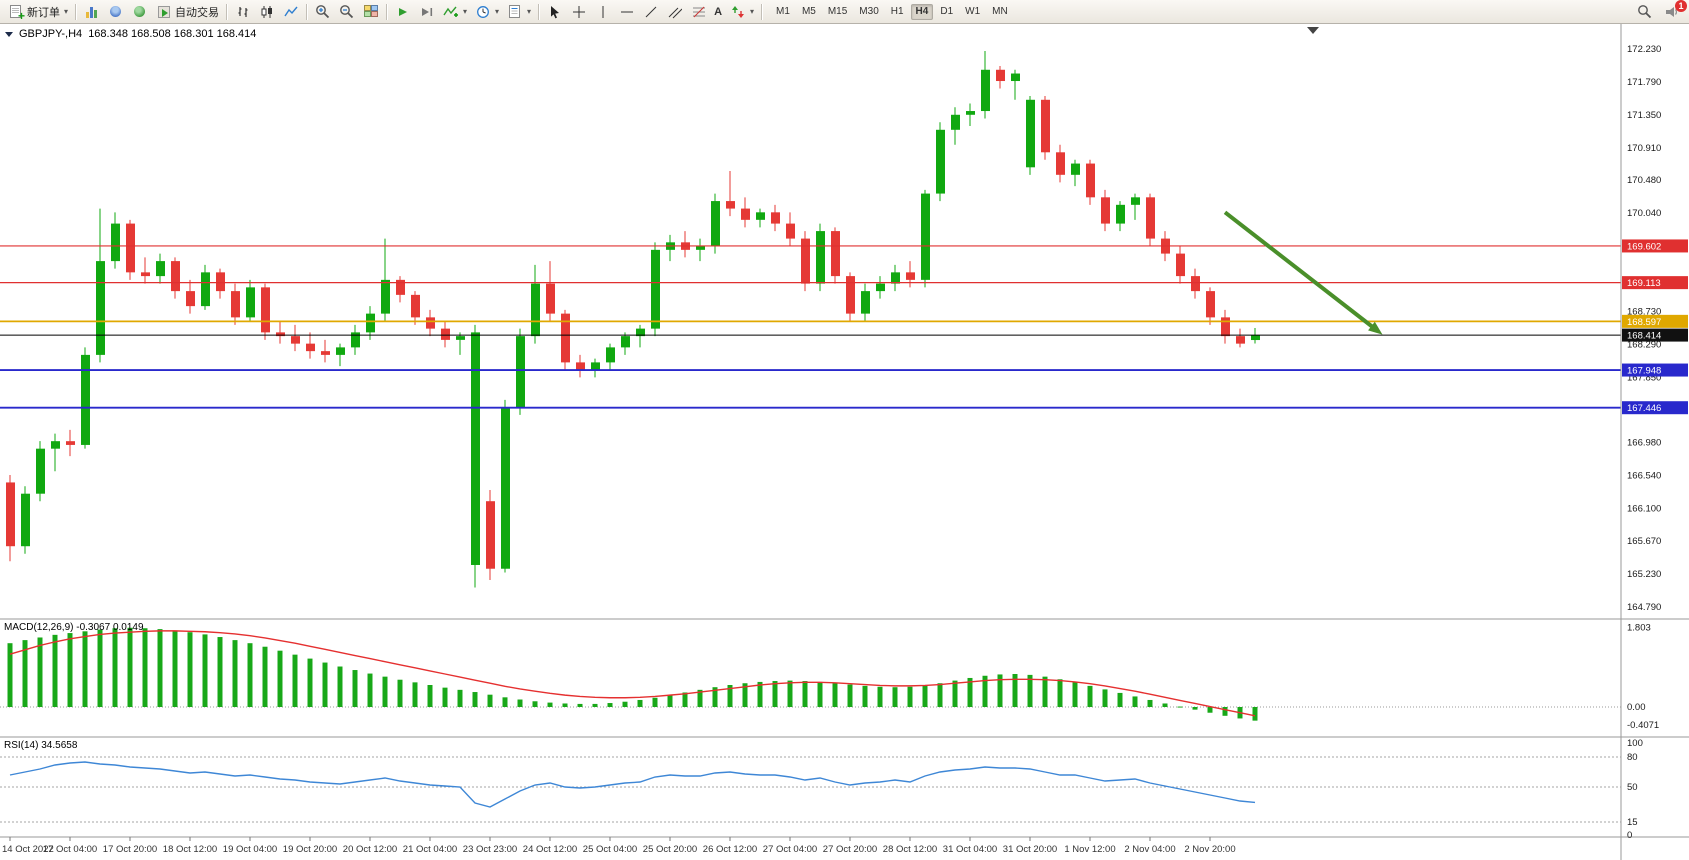 This screenshot has height=860, width=1689. I want to click on svg-text: 170.480, so click(1644, 180).